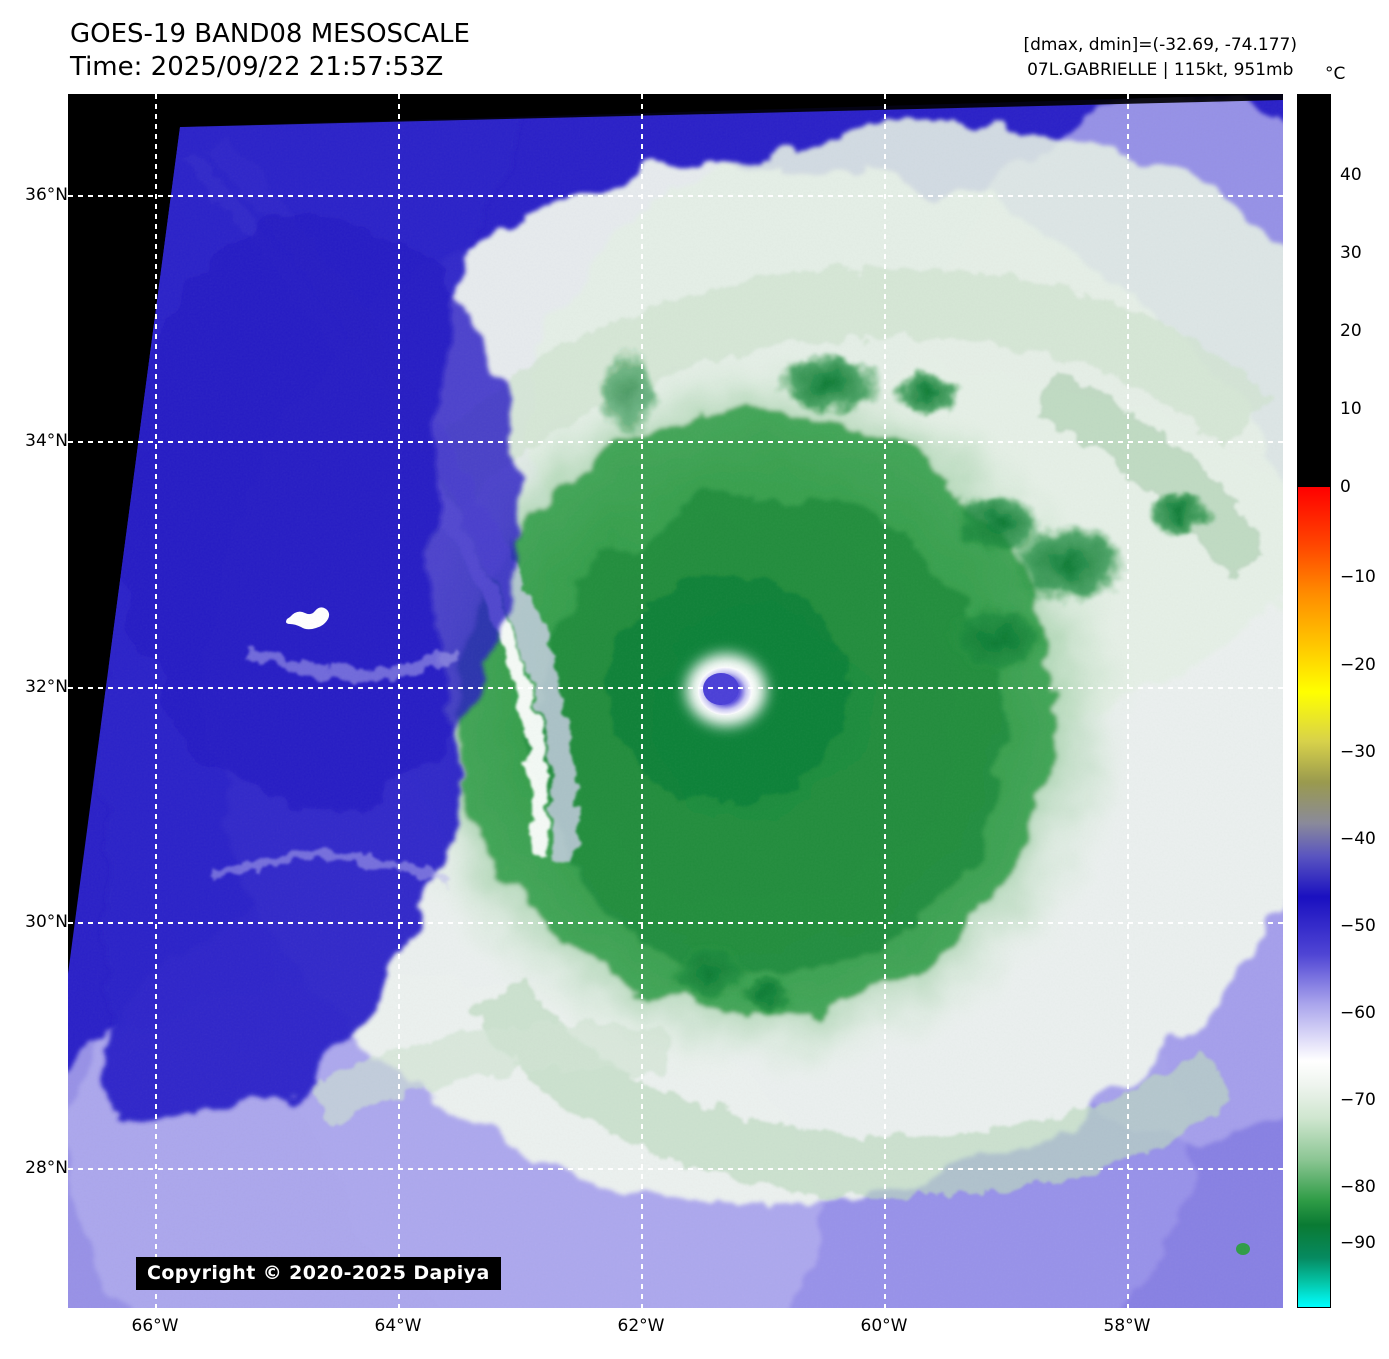  Describe the element at coordinates (1358, 1100) in the screenshot. I see `colorbar-tick-m70: −70` at that location.